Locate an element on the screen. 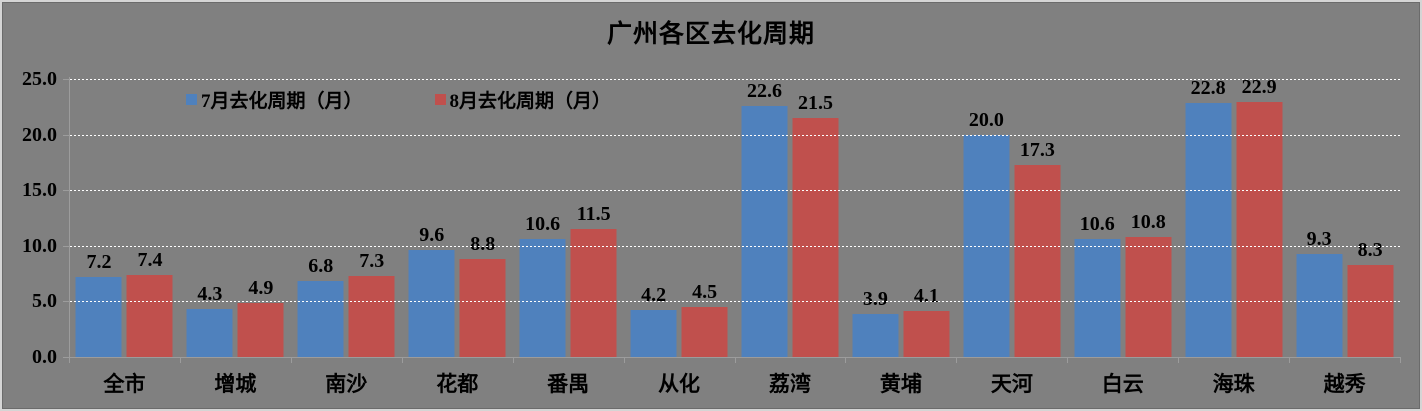  bar-pair: 4.3 4.9 is located at coordinates (235, 218).